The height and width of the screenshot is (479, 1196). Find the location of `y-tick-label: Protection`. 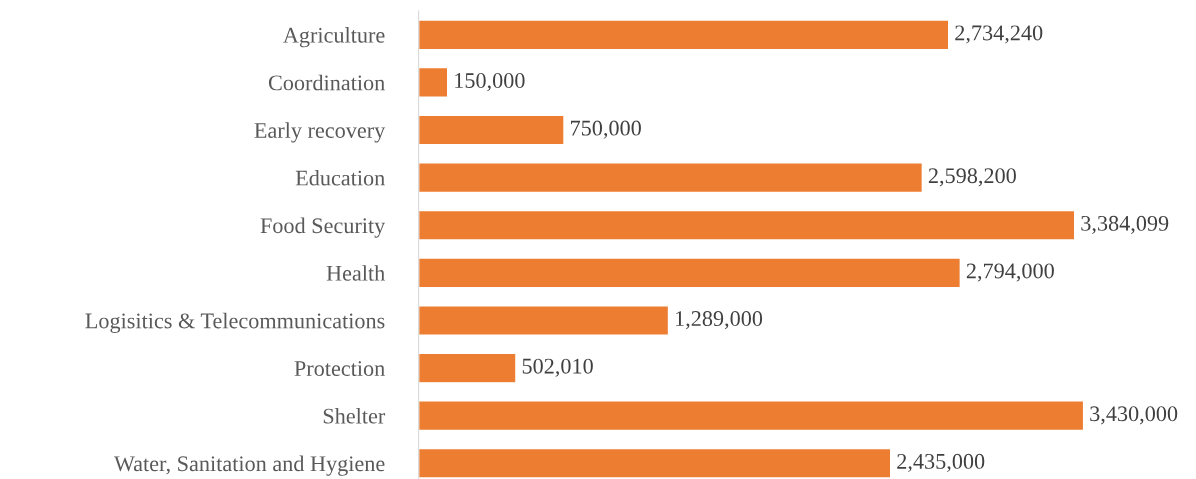

y-tick-label: Protection is located at coordinates (339, 368).